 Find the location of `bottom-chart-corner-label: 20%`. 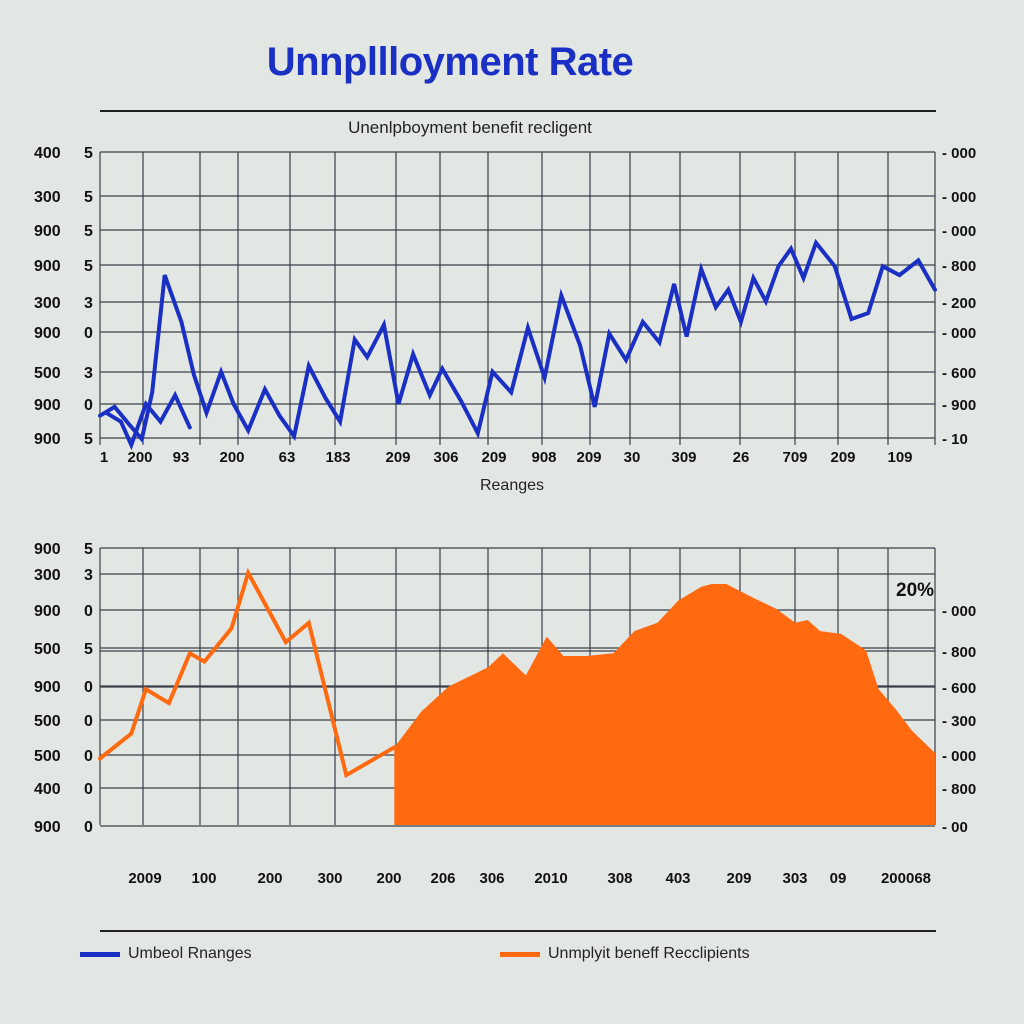

bottom-chart-corner-label: 20% is located at coordinates (915, 590).